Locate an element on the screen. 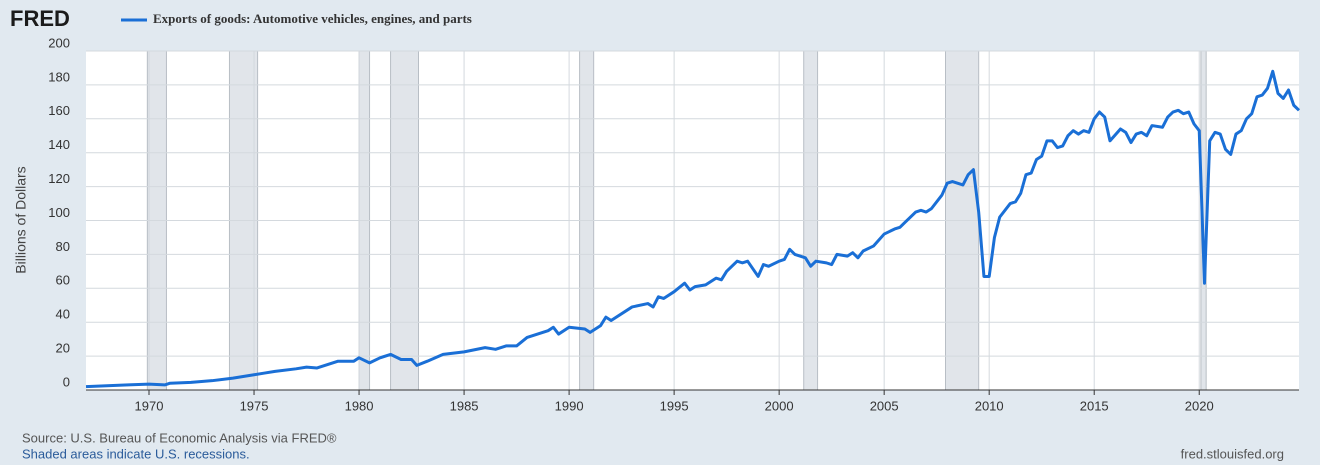  x-tick-label: 2000 is located at coordinates (779, 405).